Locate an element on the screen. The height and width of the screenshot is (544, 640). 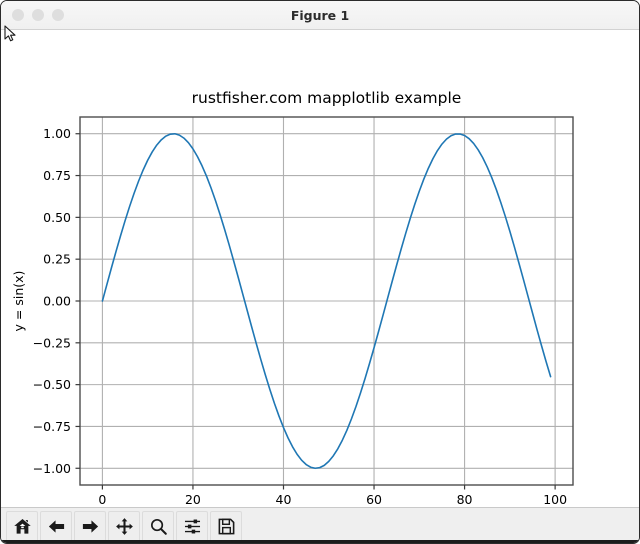
home-button is located at coordinates (22, 526).